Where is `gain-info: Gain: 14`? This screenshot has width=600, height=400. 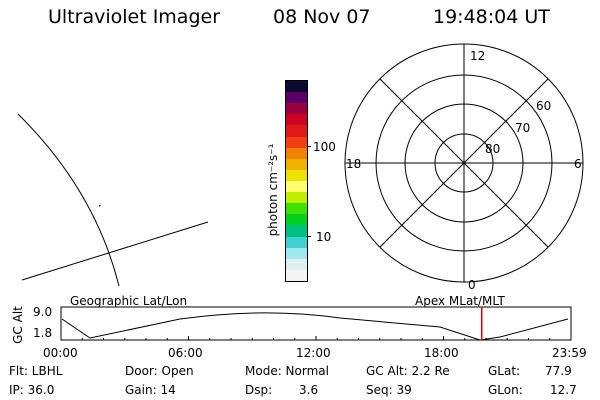
gain-info: Gain: 14 is located at coordinates (150, 390).